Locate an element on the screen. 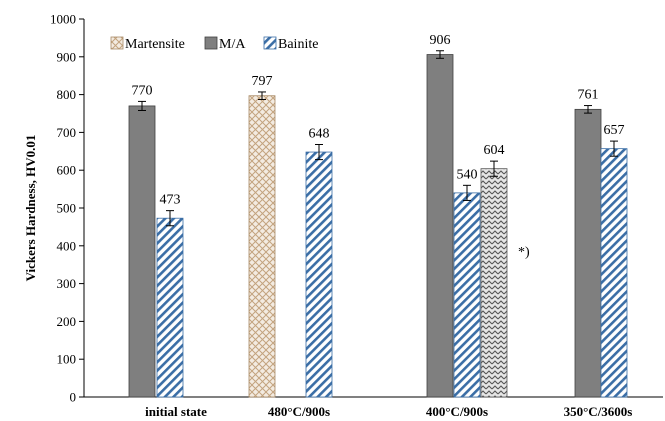  data-label: 770 is located at coordinates (142, 90).